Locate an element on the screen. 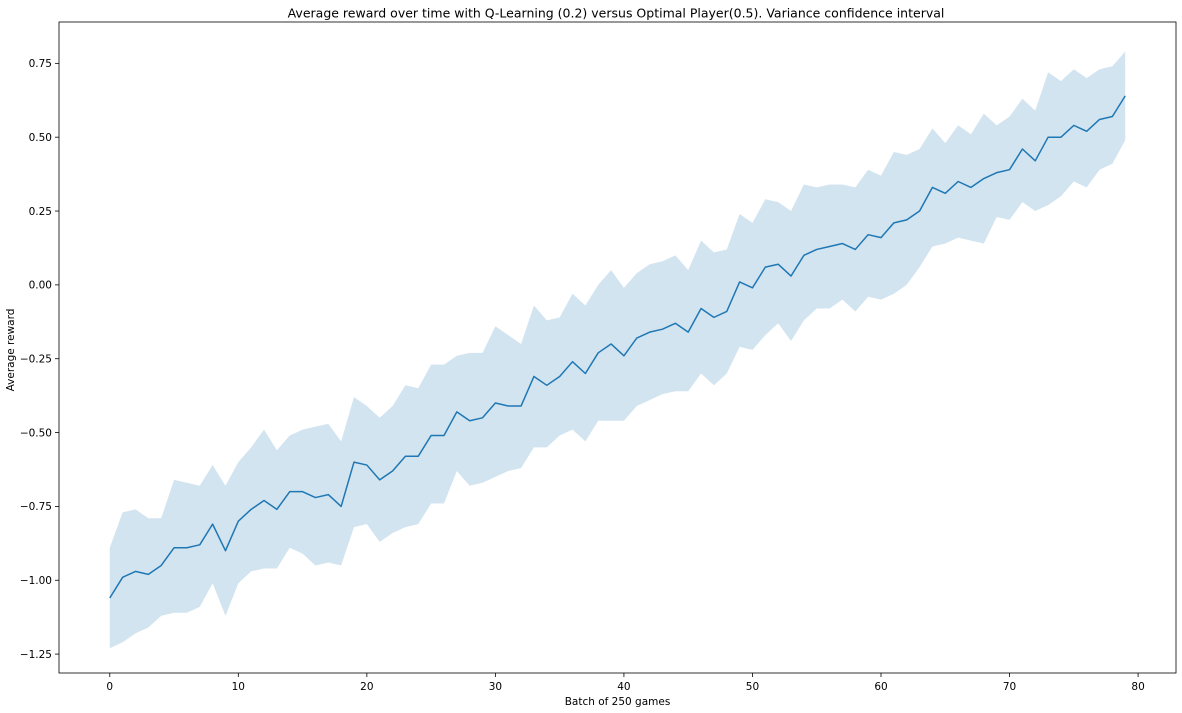  x-tick-label: 40 is located at coordinates (623, 687).